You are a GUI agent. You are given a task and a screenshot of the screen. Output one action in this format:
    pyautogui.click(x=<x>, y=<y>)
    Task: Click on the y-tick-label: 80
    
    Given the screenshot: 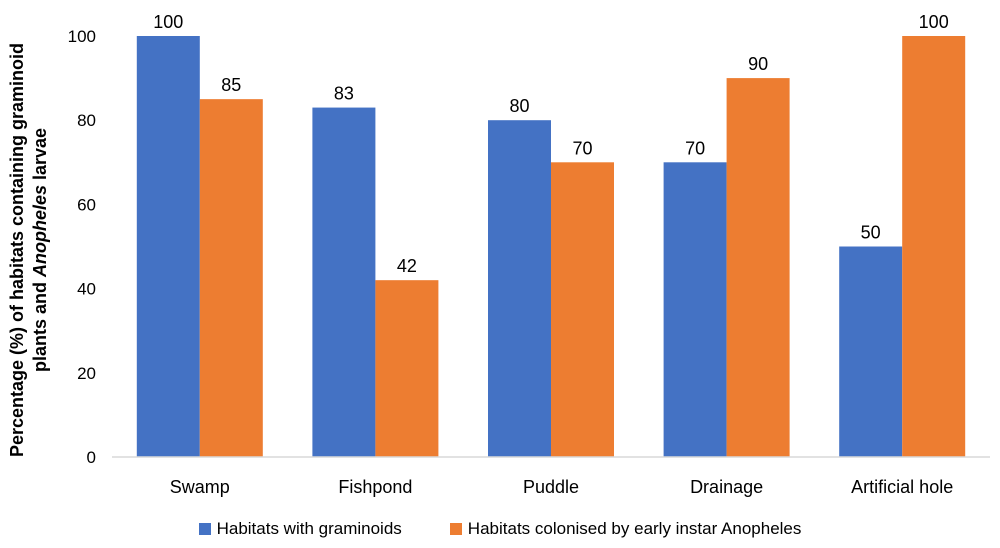 What is the action you would take?
    pyautogui.click(x=86, y=120)
    